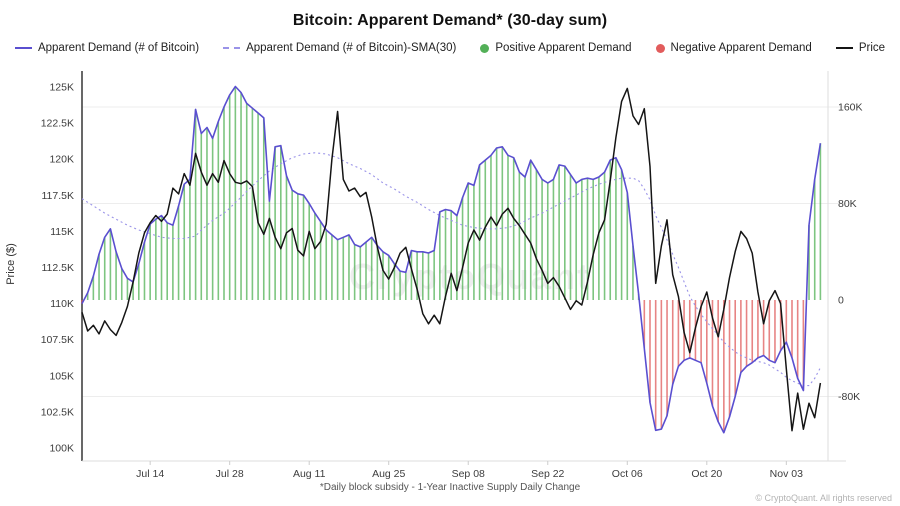  Describe the element at coordinates (351, 48) in the screenshot. I see `legend-label: Apparent Demand (# of Bitcoin)-SMA(30)` at that location.